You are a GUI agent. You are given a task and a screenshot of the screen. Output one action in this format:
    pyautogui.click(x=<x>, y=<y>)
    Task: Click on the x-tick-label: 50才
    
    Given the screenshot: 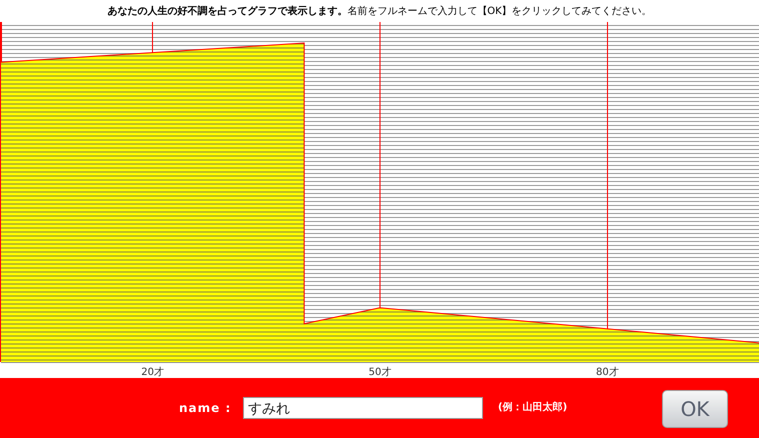 What is the action you would take?
    pyautogui.click(x=380, y=372)
    